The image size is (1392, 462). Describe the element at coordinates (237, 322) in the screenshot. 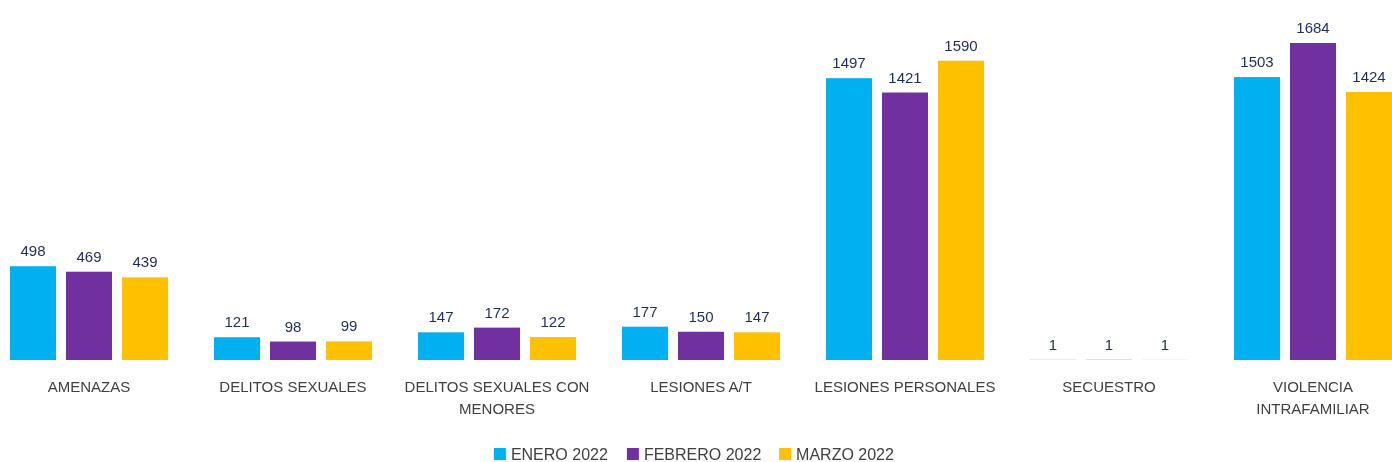

I see `data-label: 121` at that location.